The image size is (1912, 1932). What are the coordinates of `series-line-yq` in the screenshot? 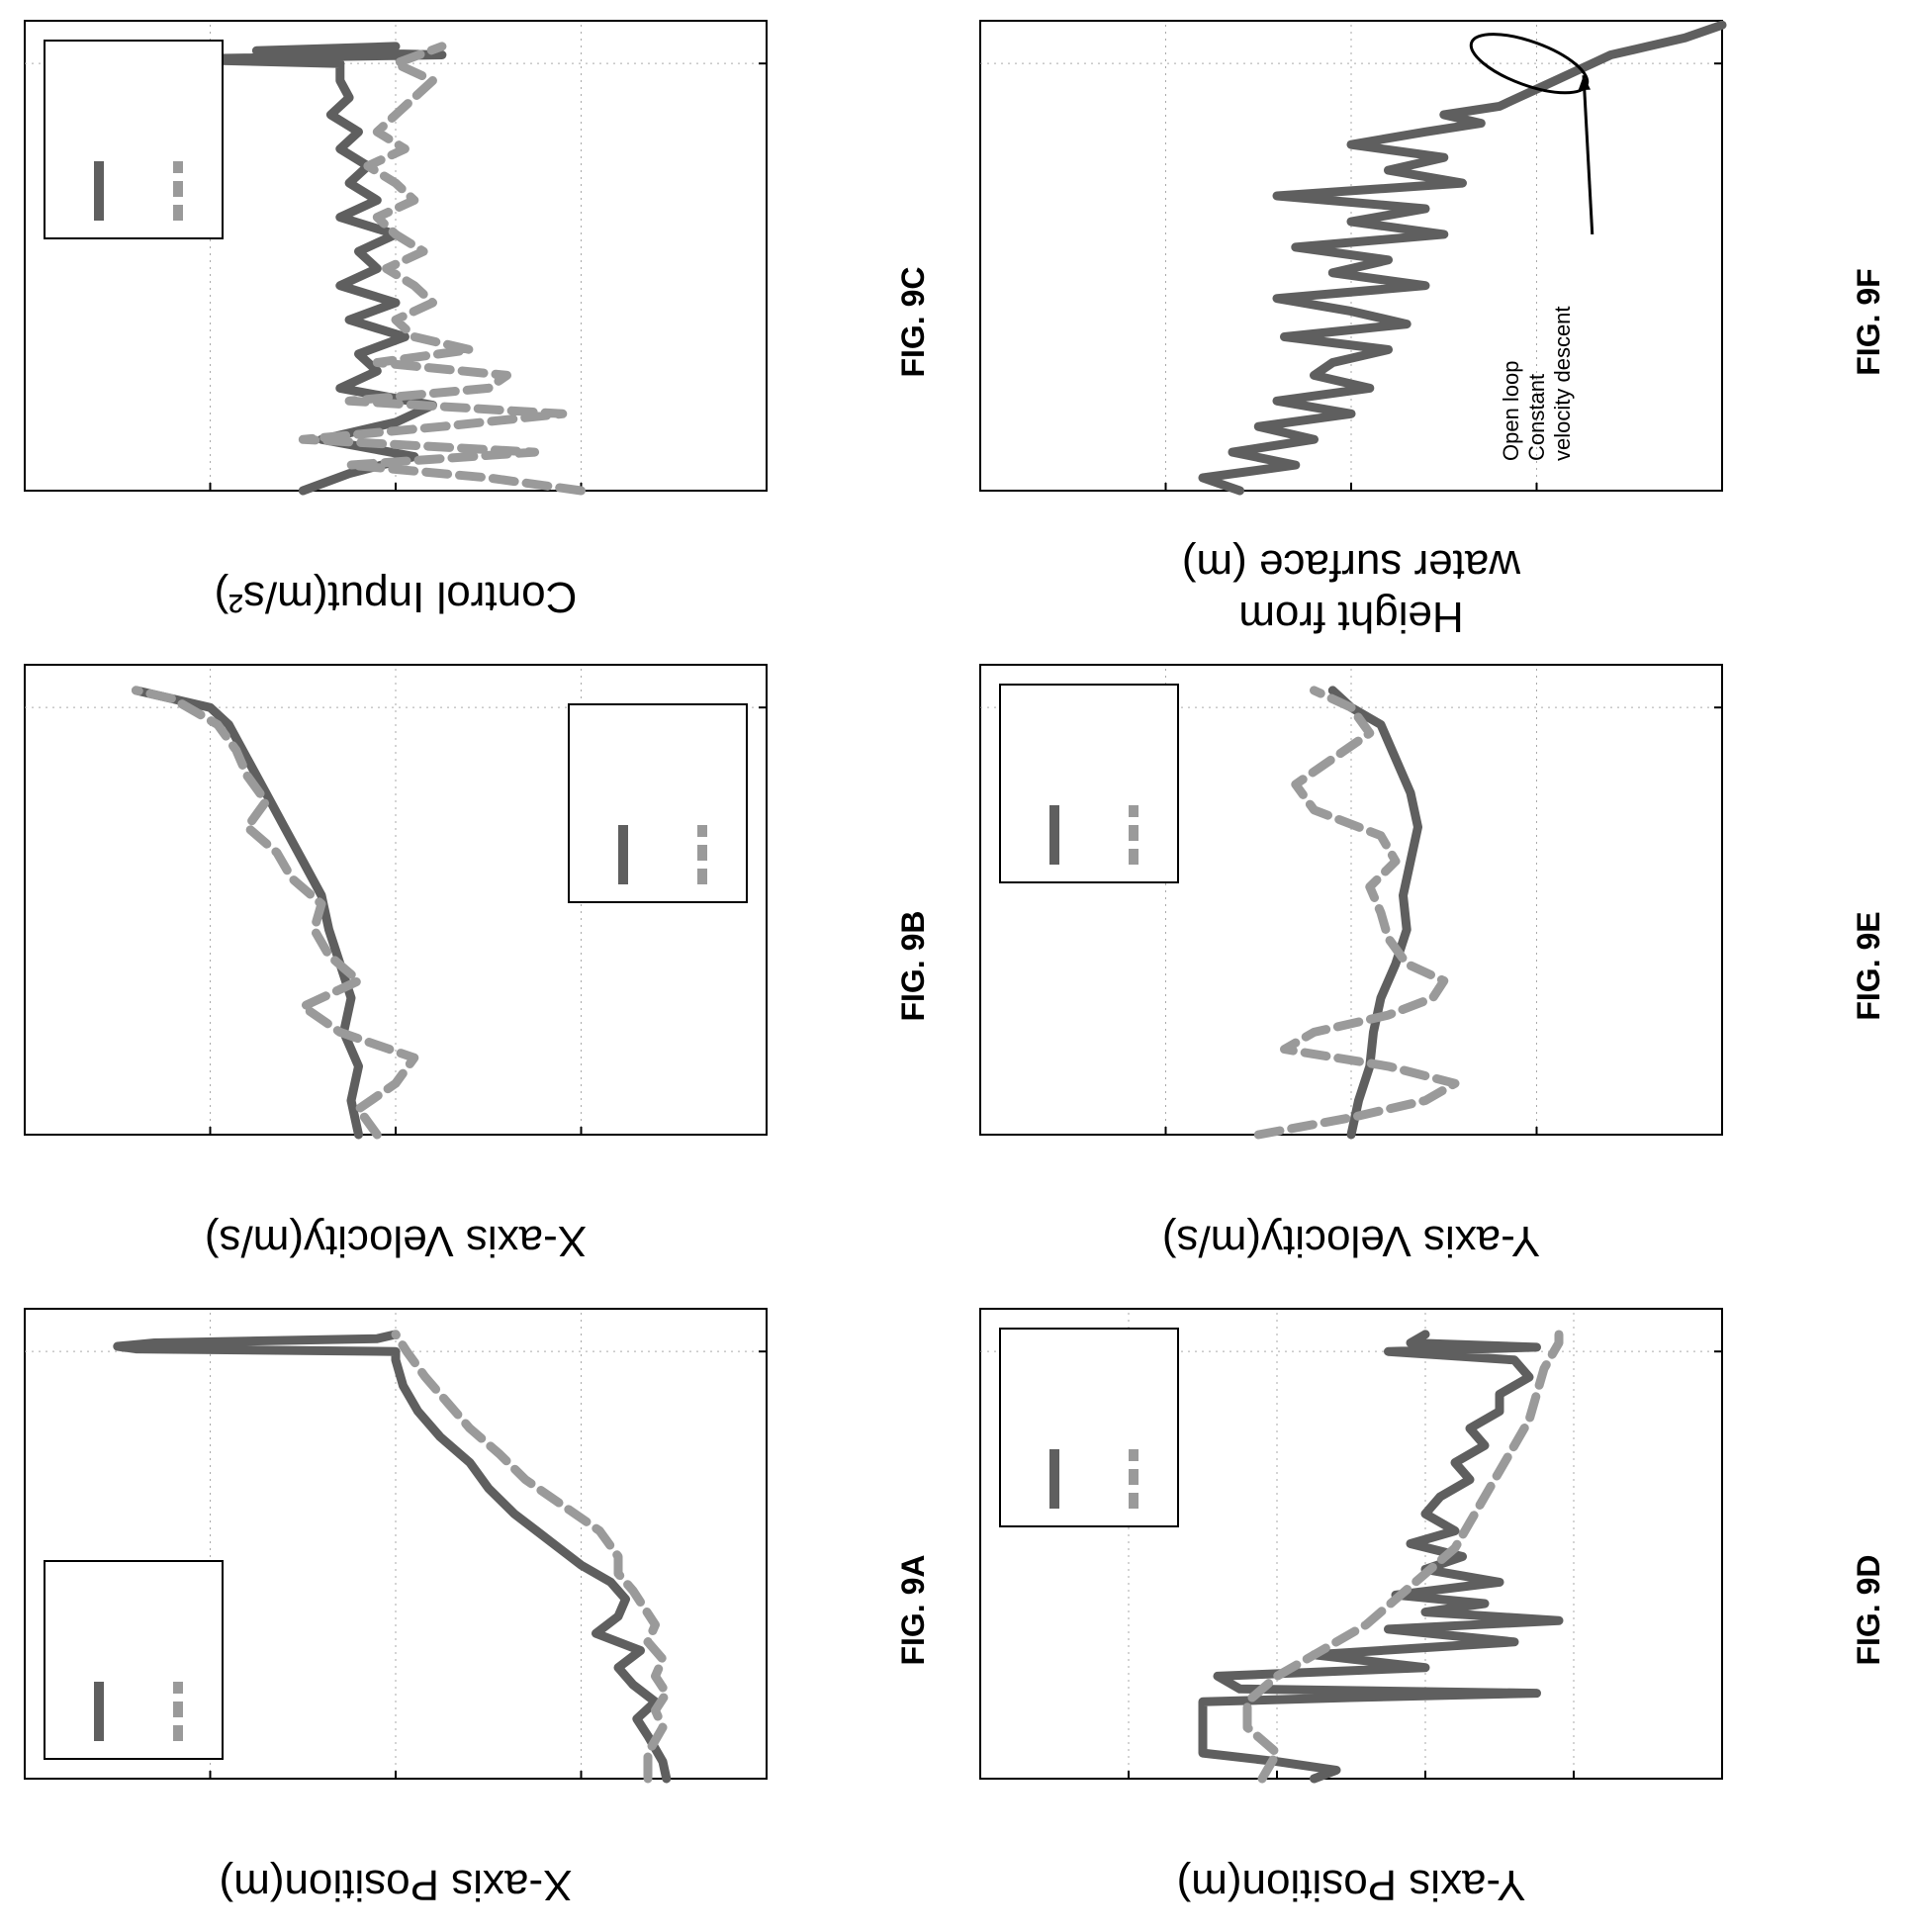 It's located at (1357, 913).